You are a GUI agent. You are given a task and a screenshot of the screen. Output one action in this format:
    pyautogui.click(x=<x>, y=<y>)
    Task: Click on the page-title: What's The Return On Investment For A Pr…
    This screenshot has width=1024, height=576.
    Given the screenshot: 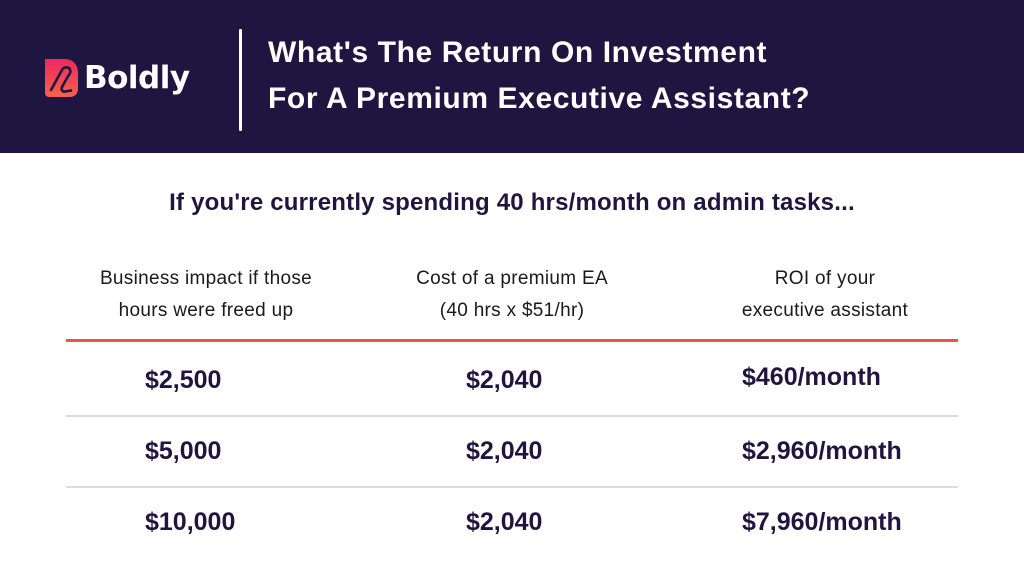 What is the action you would take?
    pyautogui.click(x=628, y=76)
    